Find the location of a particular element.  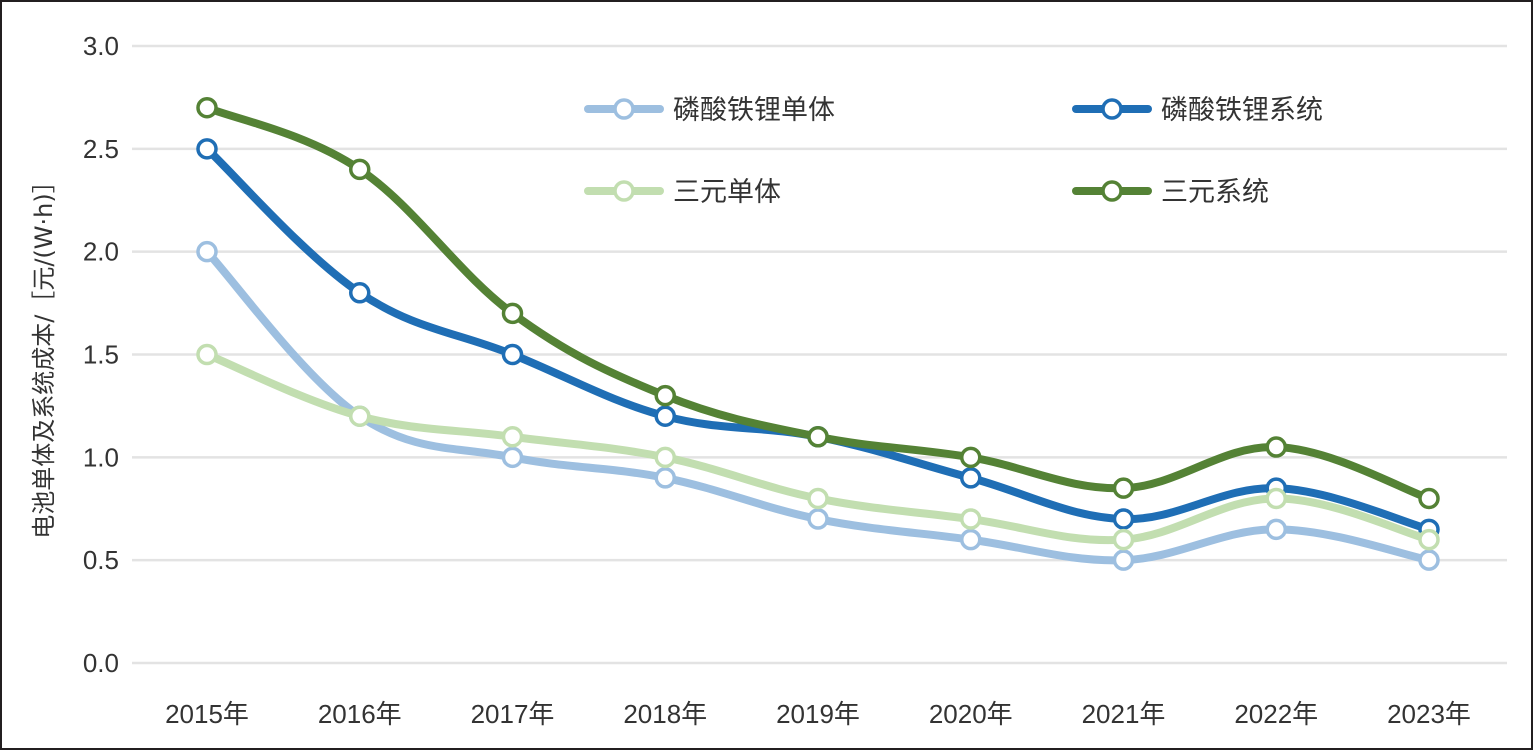

x-tick-label: 2017年 is located at coordinates (513, 714).